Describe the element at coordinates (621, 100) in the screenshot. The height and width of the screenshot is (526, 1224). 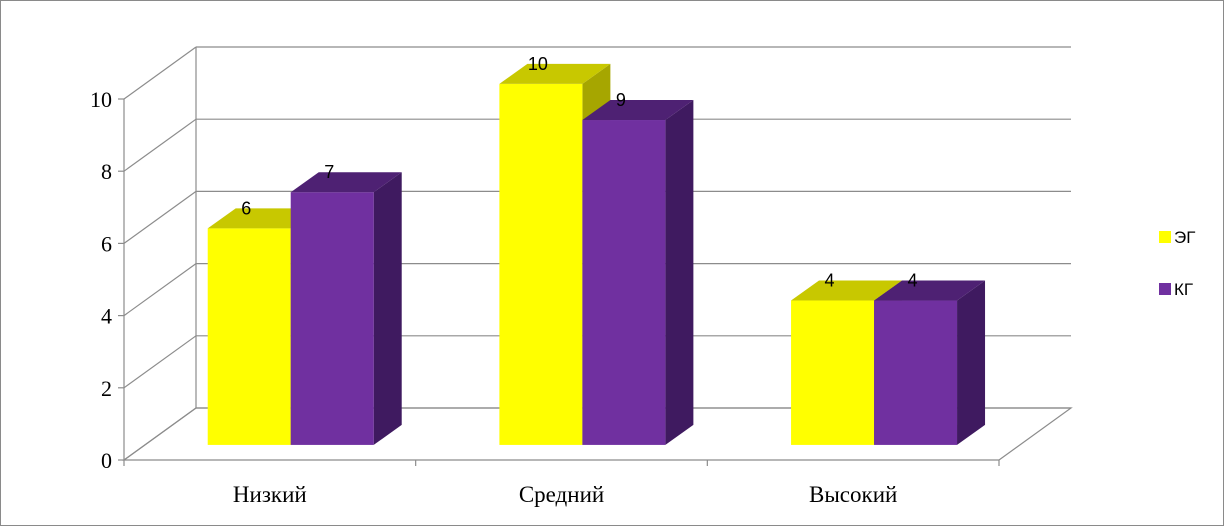
I see `data-label: 9` at that location.